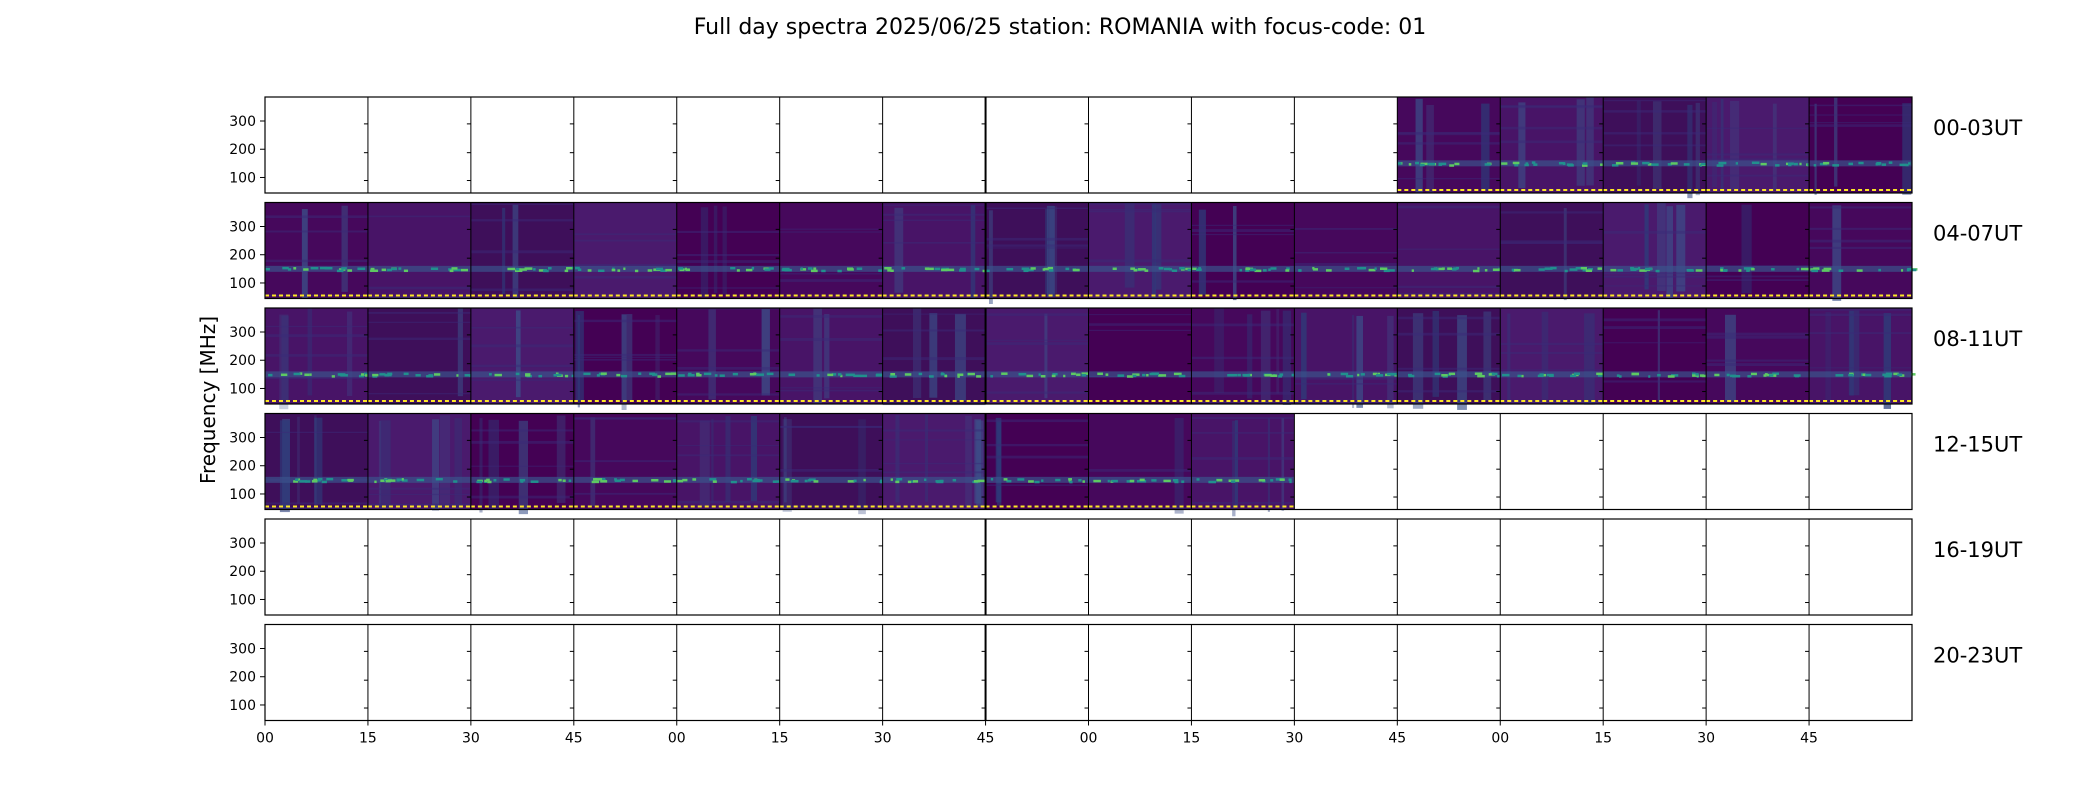 Image resolution: width=2100 pixels, height=800 pixels. I want to click on row-label: 04-07UT, so click(1977, 234).